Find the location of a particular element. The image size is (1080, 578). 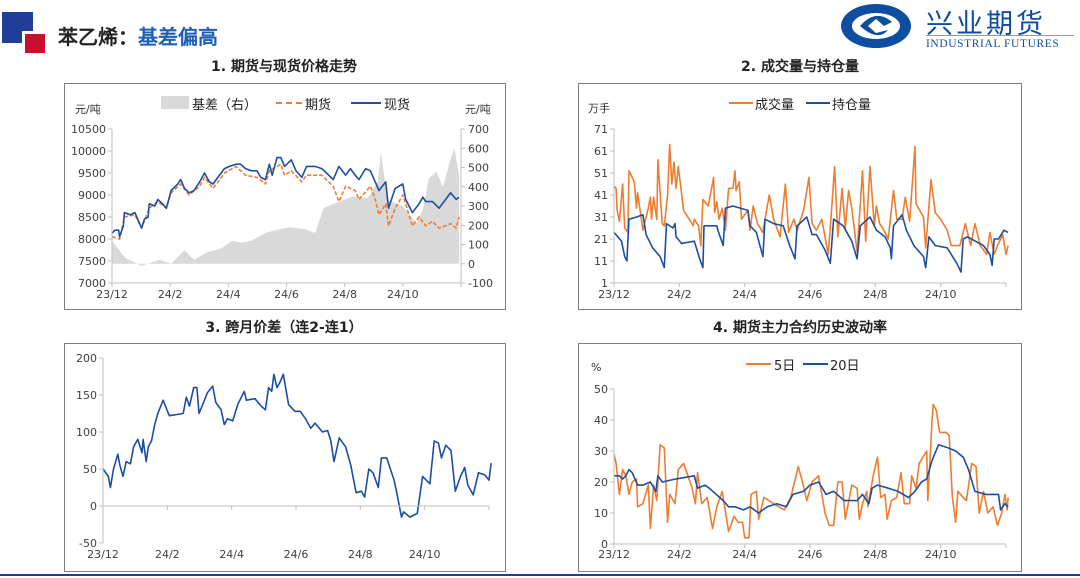

y-tick-label: 10500 is located at coordinates (88, 129).